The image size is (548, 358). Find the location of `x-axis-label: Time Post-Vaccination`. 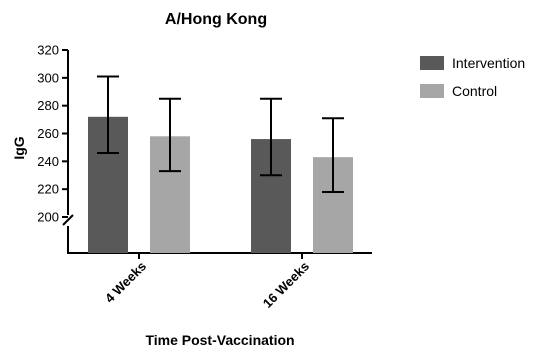

x-axis-label: Time Post-Vaccination is located at coordinates (219, 340).